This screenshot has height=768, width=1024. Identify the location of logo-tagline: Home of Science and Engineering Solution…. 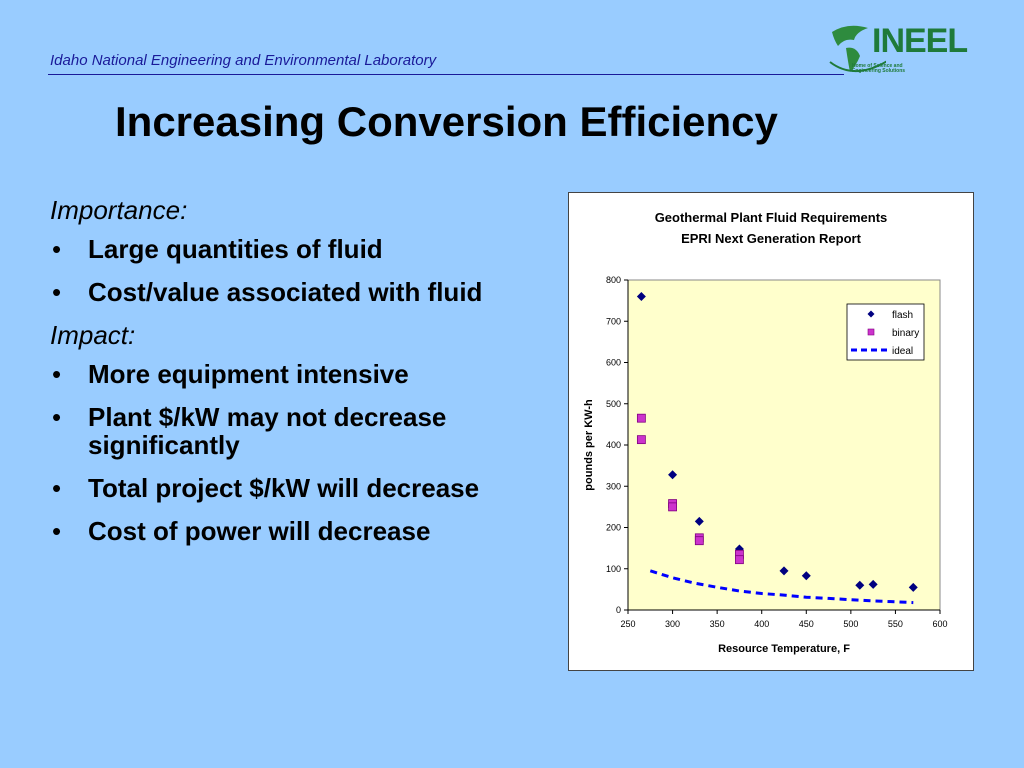
(879, 68).